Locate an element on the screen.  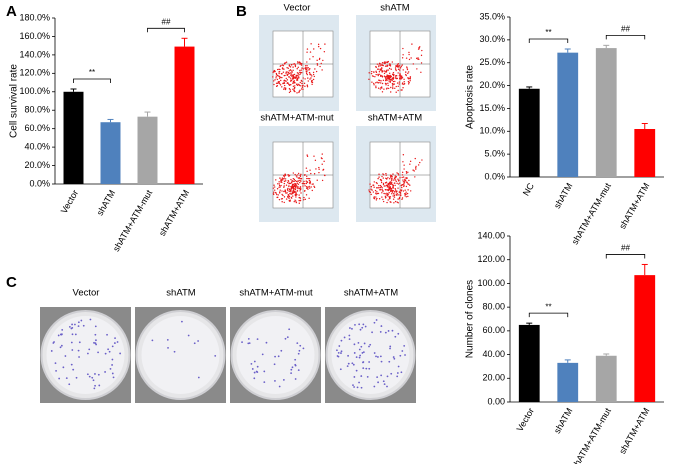
y-tick-label: 140.0% is located at coordinates (34, 54).